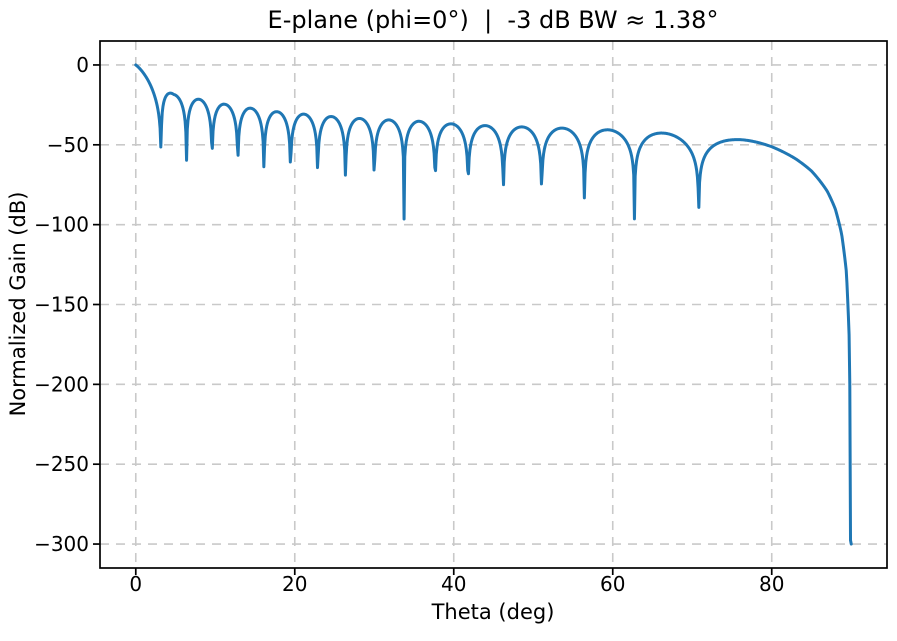 This screenshot has height=641, width=897. What do you see at coordinates (493, 20) in the screenshot?
I see `chart-title: E-plane (phi=0°) | -3 dB BW ≈ 1.38°` at bounding box center [493, 20].